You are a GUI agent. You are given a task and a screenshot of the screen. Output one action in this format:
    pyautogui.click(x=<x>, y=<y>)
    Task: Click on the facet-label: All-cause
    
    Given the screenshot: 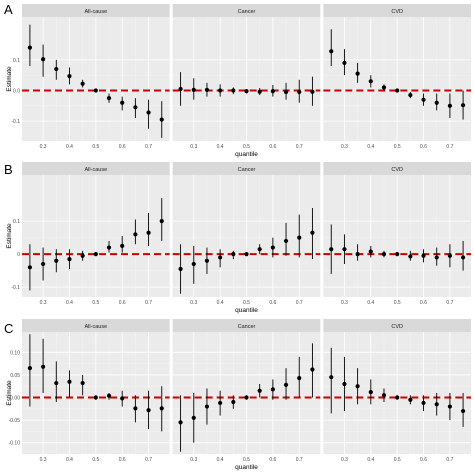 What is the action you would take?
    pyautogui.click(x=96, y=12)
    